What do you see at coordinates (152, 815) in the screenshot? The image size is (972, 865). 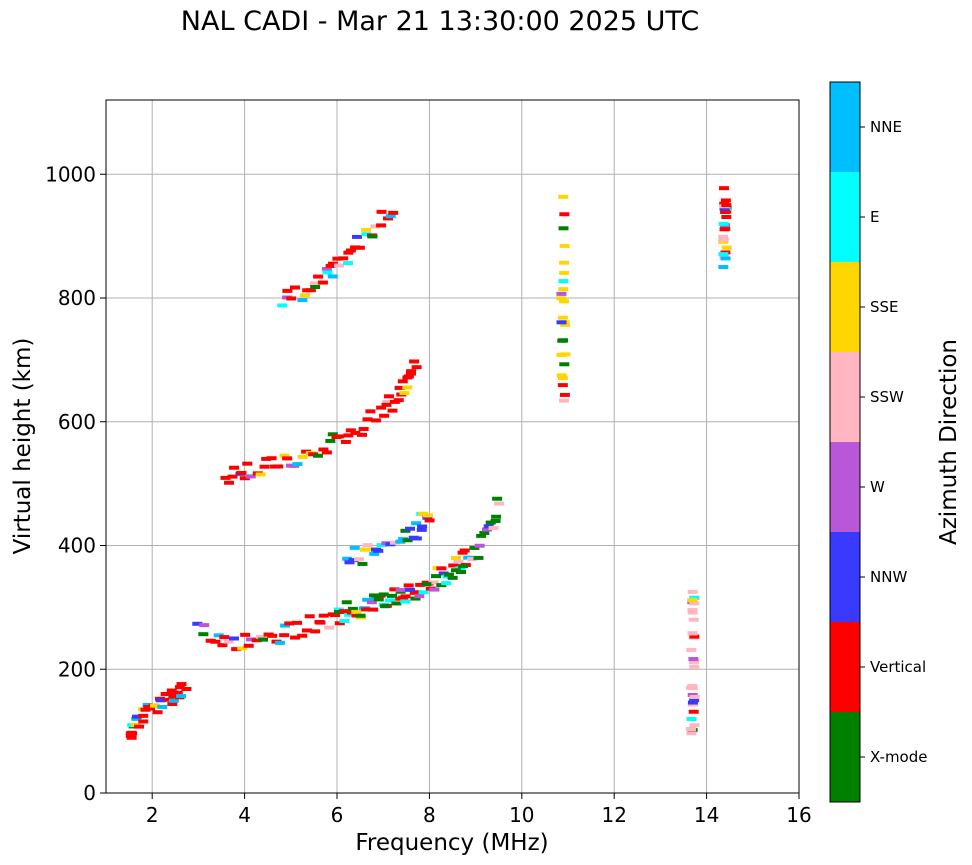 I see `x-tick-label: 2` at bounding box center [152, 815].